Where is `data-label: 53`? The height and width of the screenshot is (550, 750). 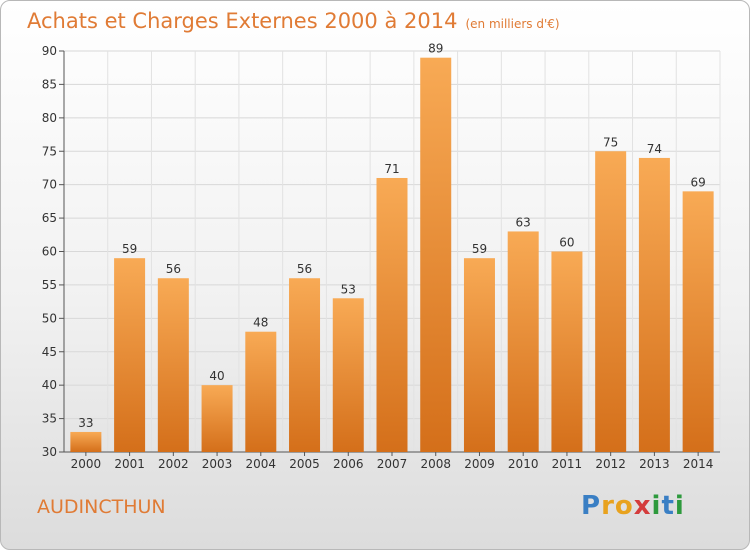
data-label: 53 is located at coordinates (348, 289).